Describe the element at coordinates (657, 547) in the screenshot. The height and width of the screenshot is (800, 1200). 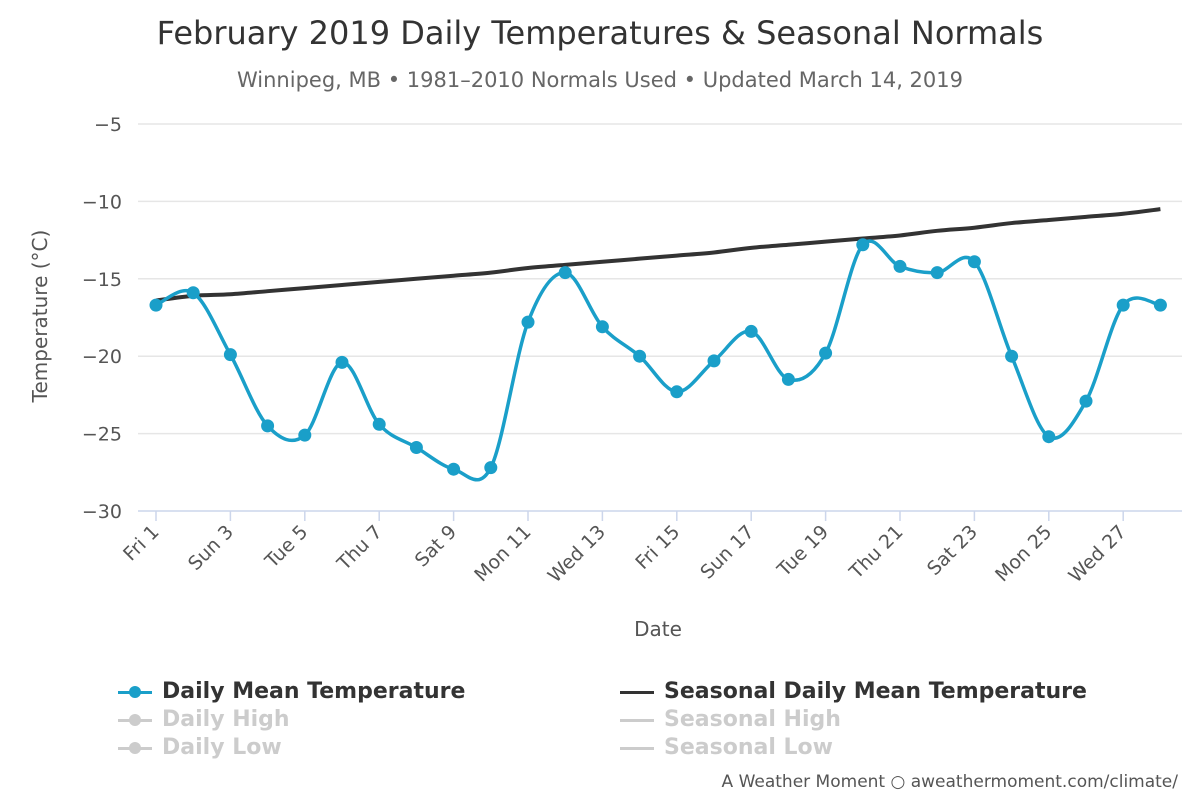
I see `x-tick-label: Fri 15` at that location.